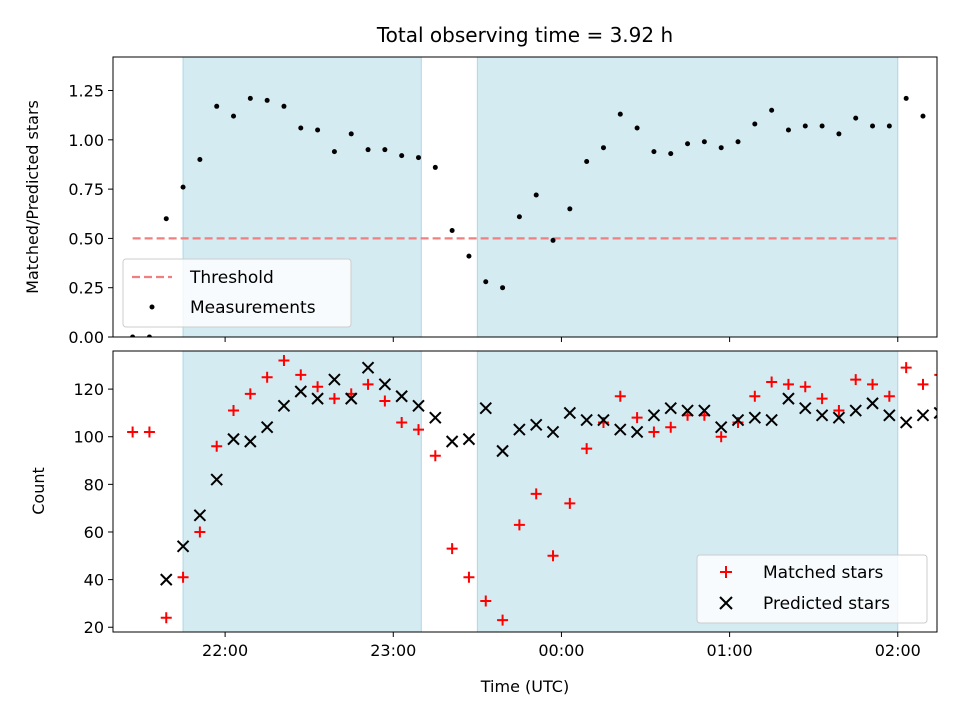  I want to click on chart-title: Total observing time = 3.92 h, so click(524, 35).